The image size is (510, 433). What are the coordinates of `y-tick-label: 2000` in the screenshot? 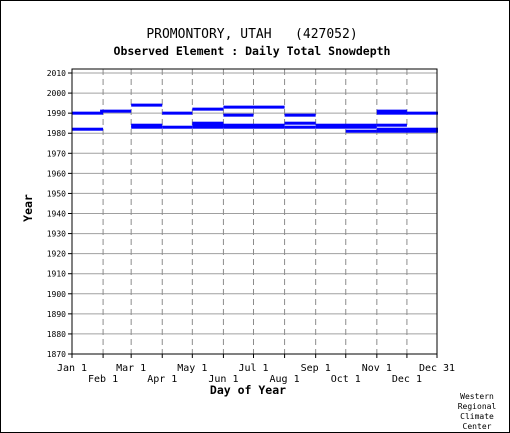 It's located at (56, 93).